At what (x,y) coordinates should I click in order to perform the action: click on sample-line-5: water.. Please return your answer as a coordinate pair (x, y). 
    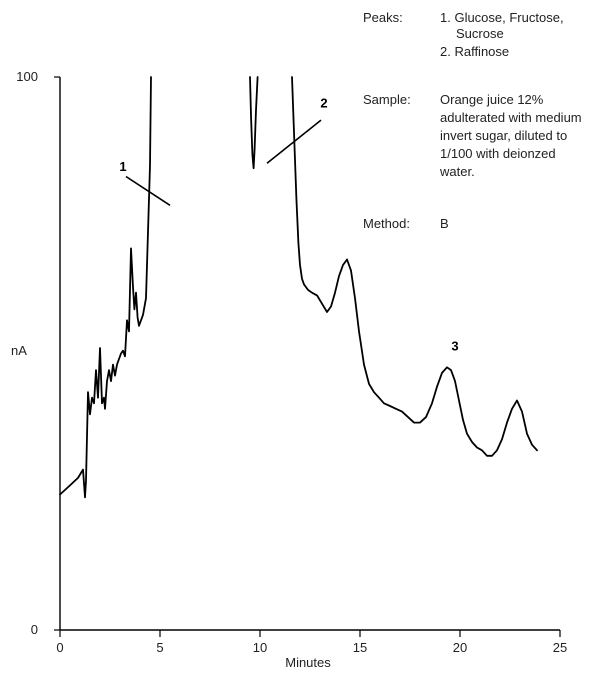
    Looking at the image, I should click on (457, 171).